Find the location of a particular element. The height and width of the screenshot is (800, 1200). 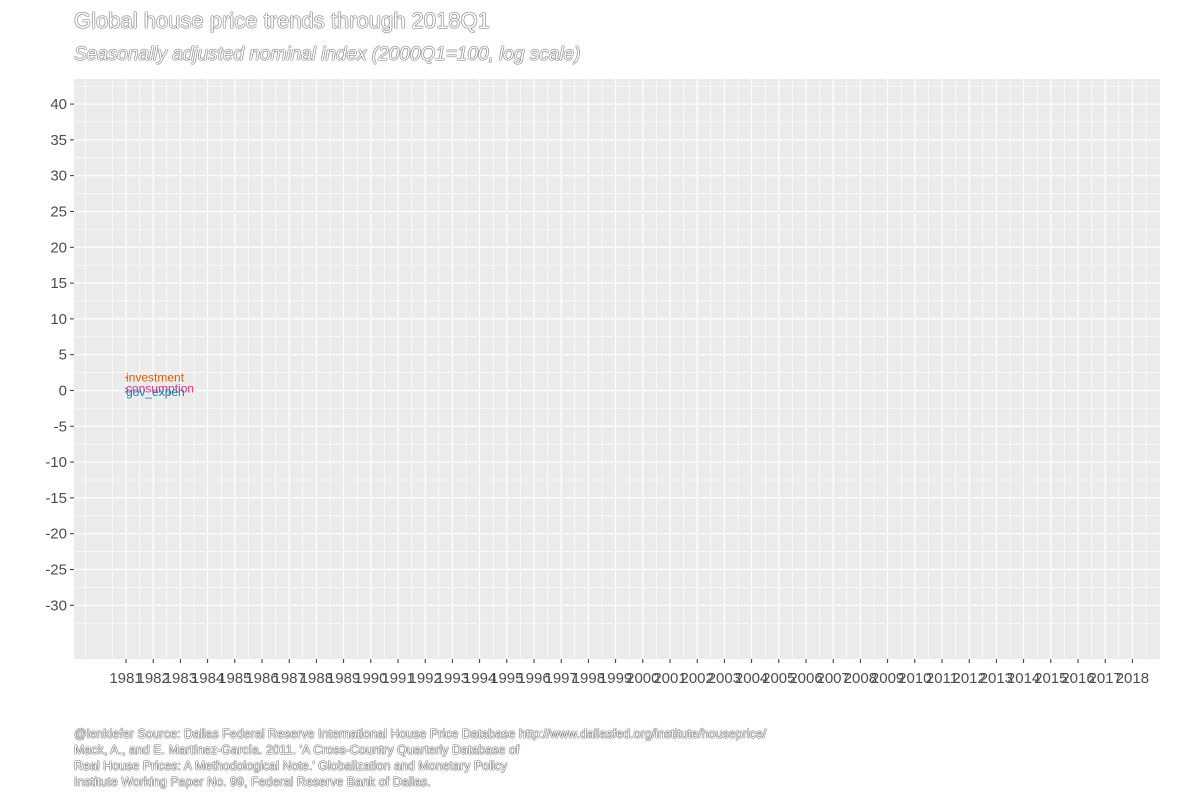

x-tick-label: 2015 is located at coordinates (1050, 678).